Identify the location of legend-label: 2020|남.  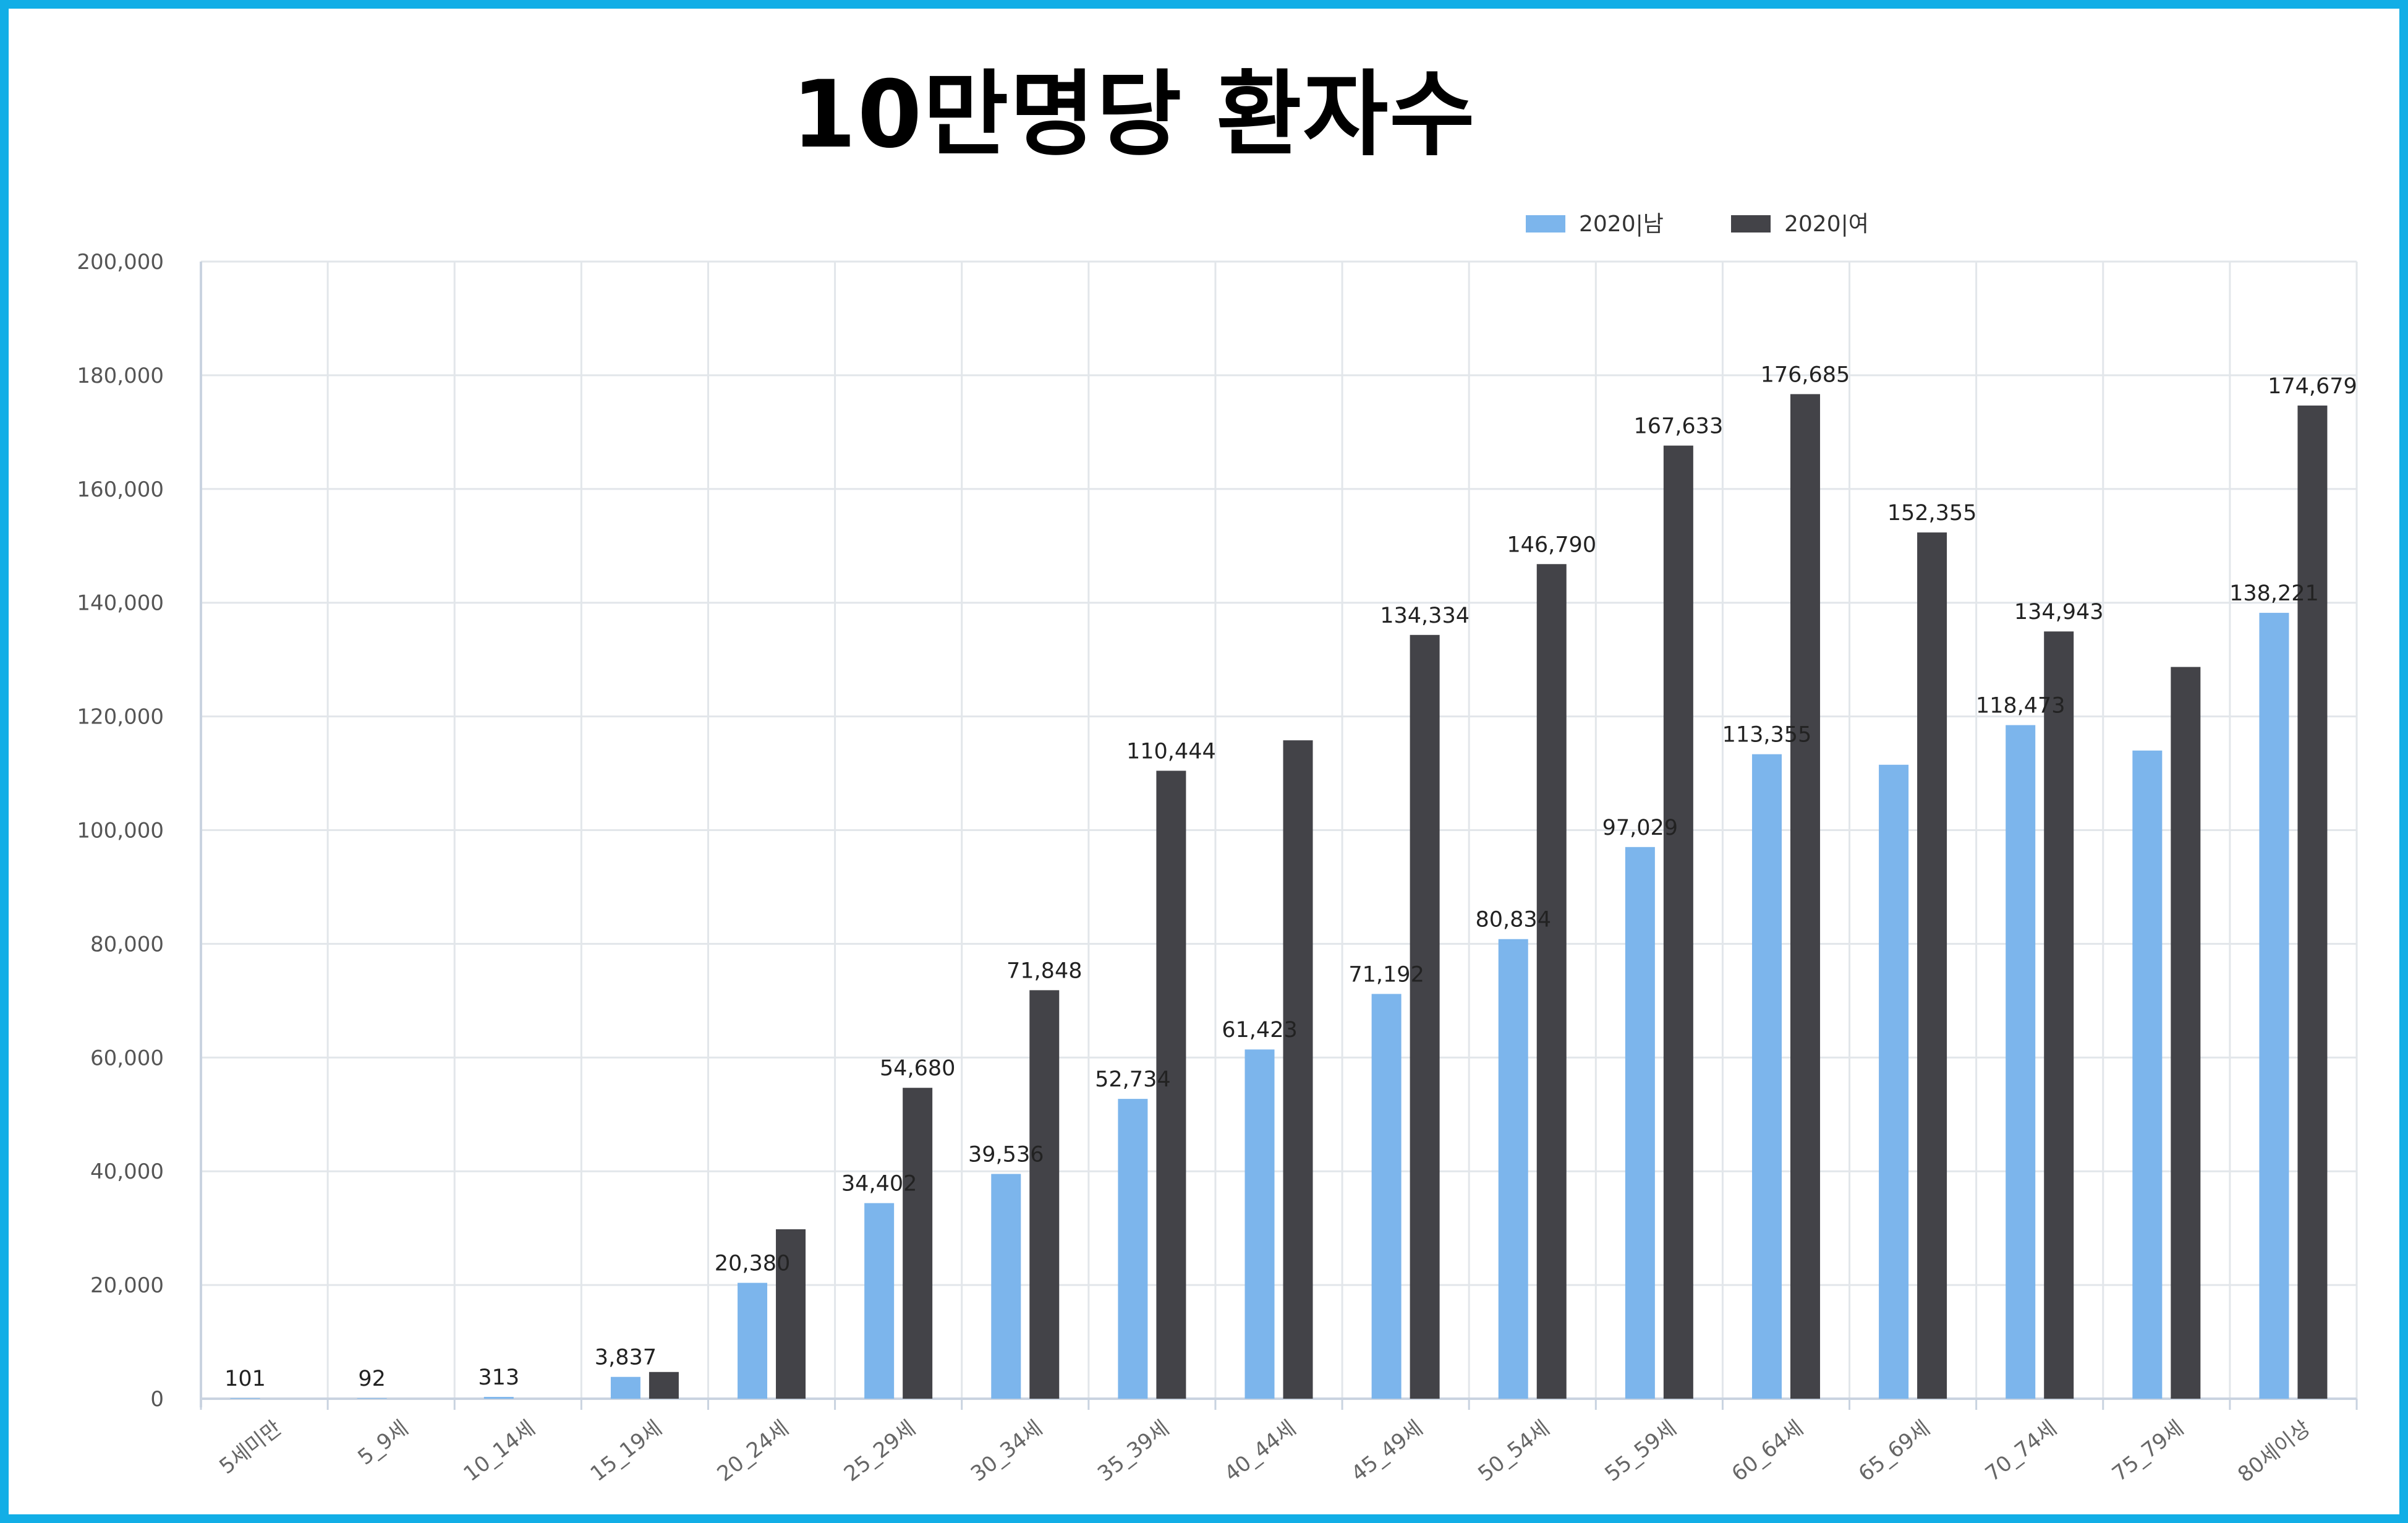
(1621, 224).